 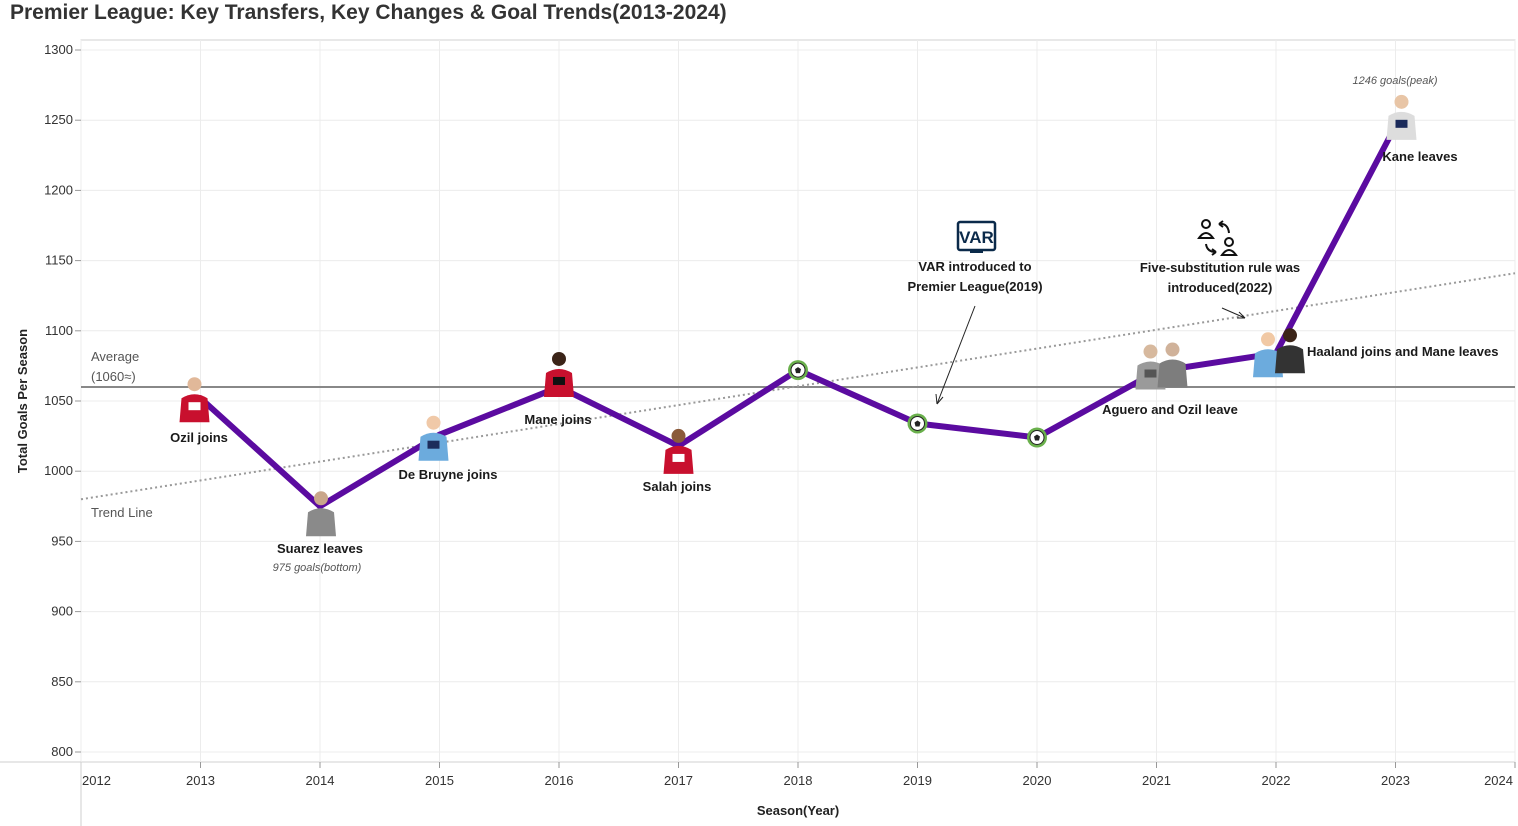 I want to click on y-tick-label: 1000, so click(x=58, y=470).